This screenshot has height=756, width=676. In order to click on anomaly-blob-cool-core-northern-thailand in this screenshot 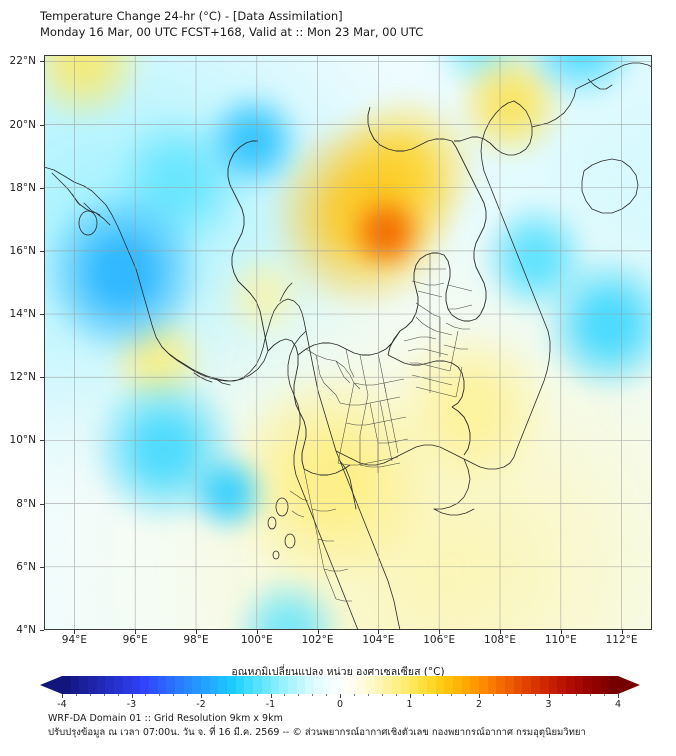, I will do `click(252, 141)`.